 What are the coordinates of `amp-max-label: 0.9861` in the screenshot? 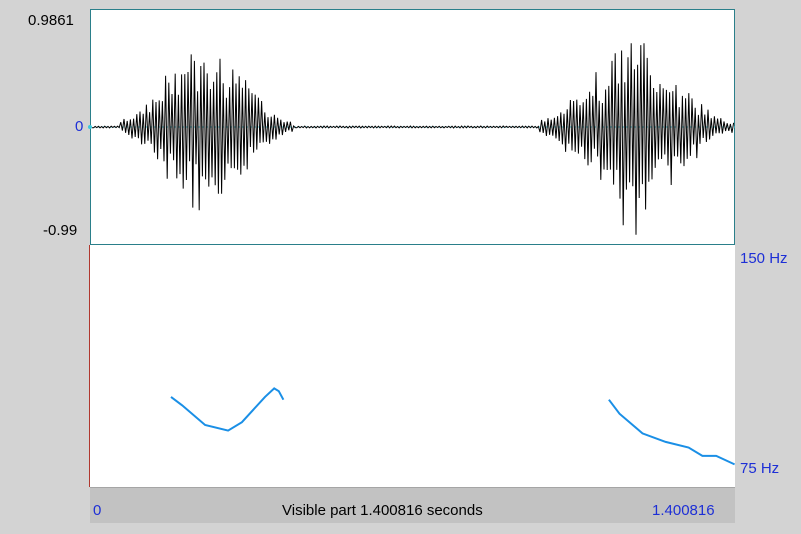 It's located at (51, 20).